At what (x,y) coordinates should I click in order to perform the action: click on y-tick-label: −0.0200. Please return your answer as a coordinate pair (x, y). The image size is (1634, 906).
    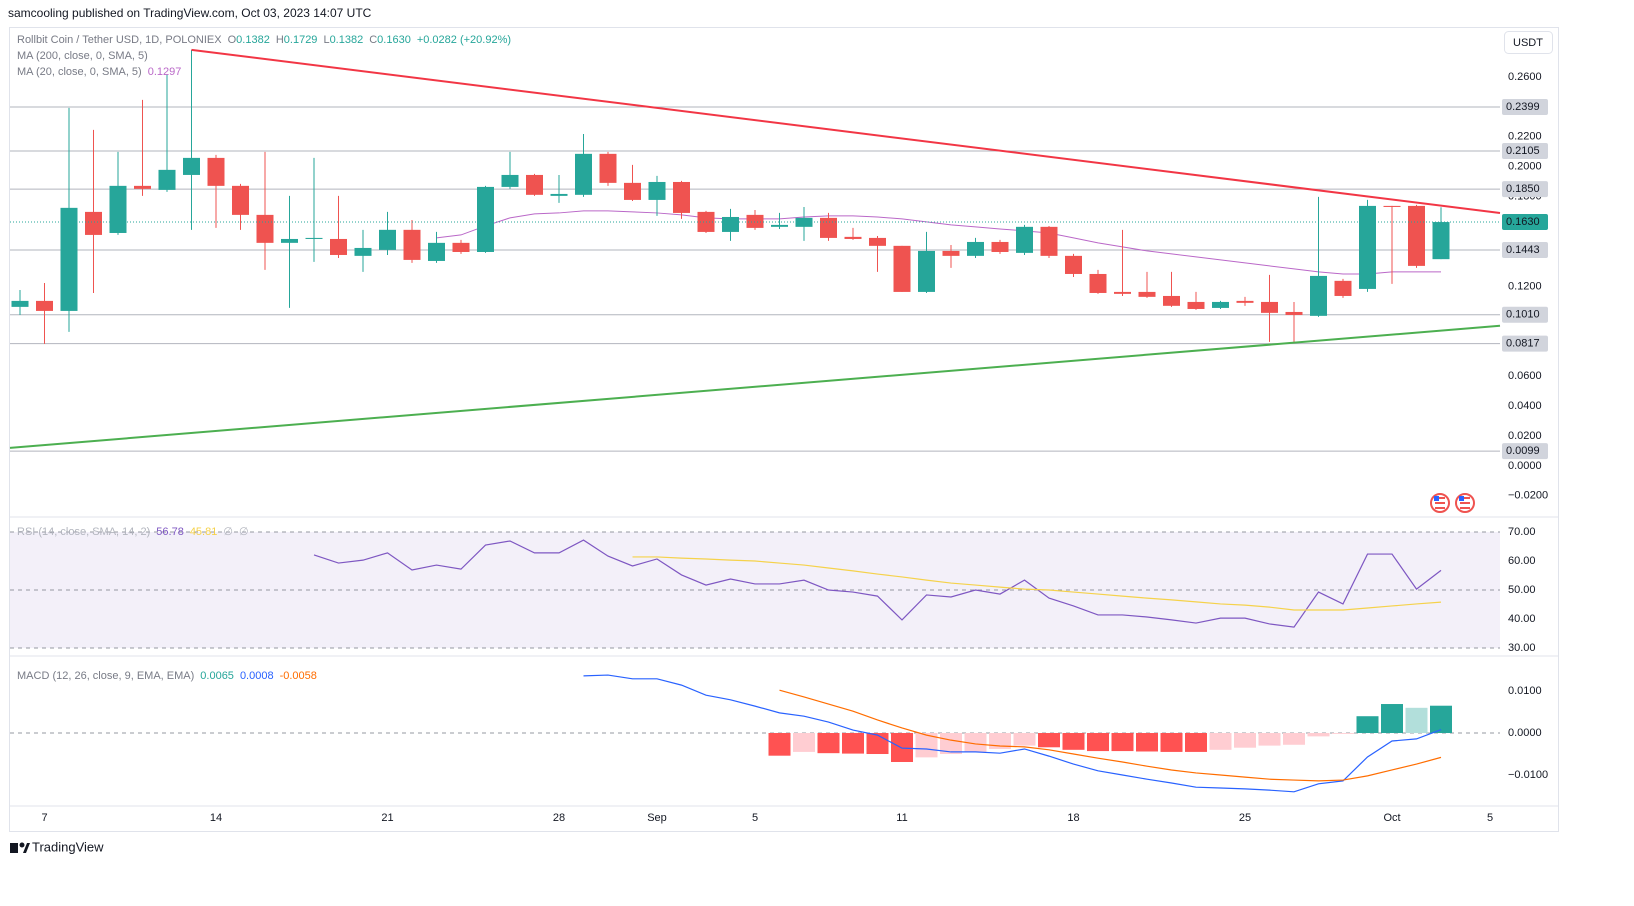
    Looking at the image, I should click on (1528, 496).